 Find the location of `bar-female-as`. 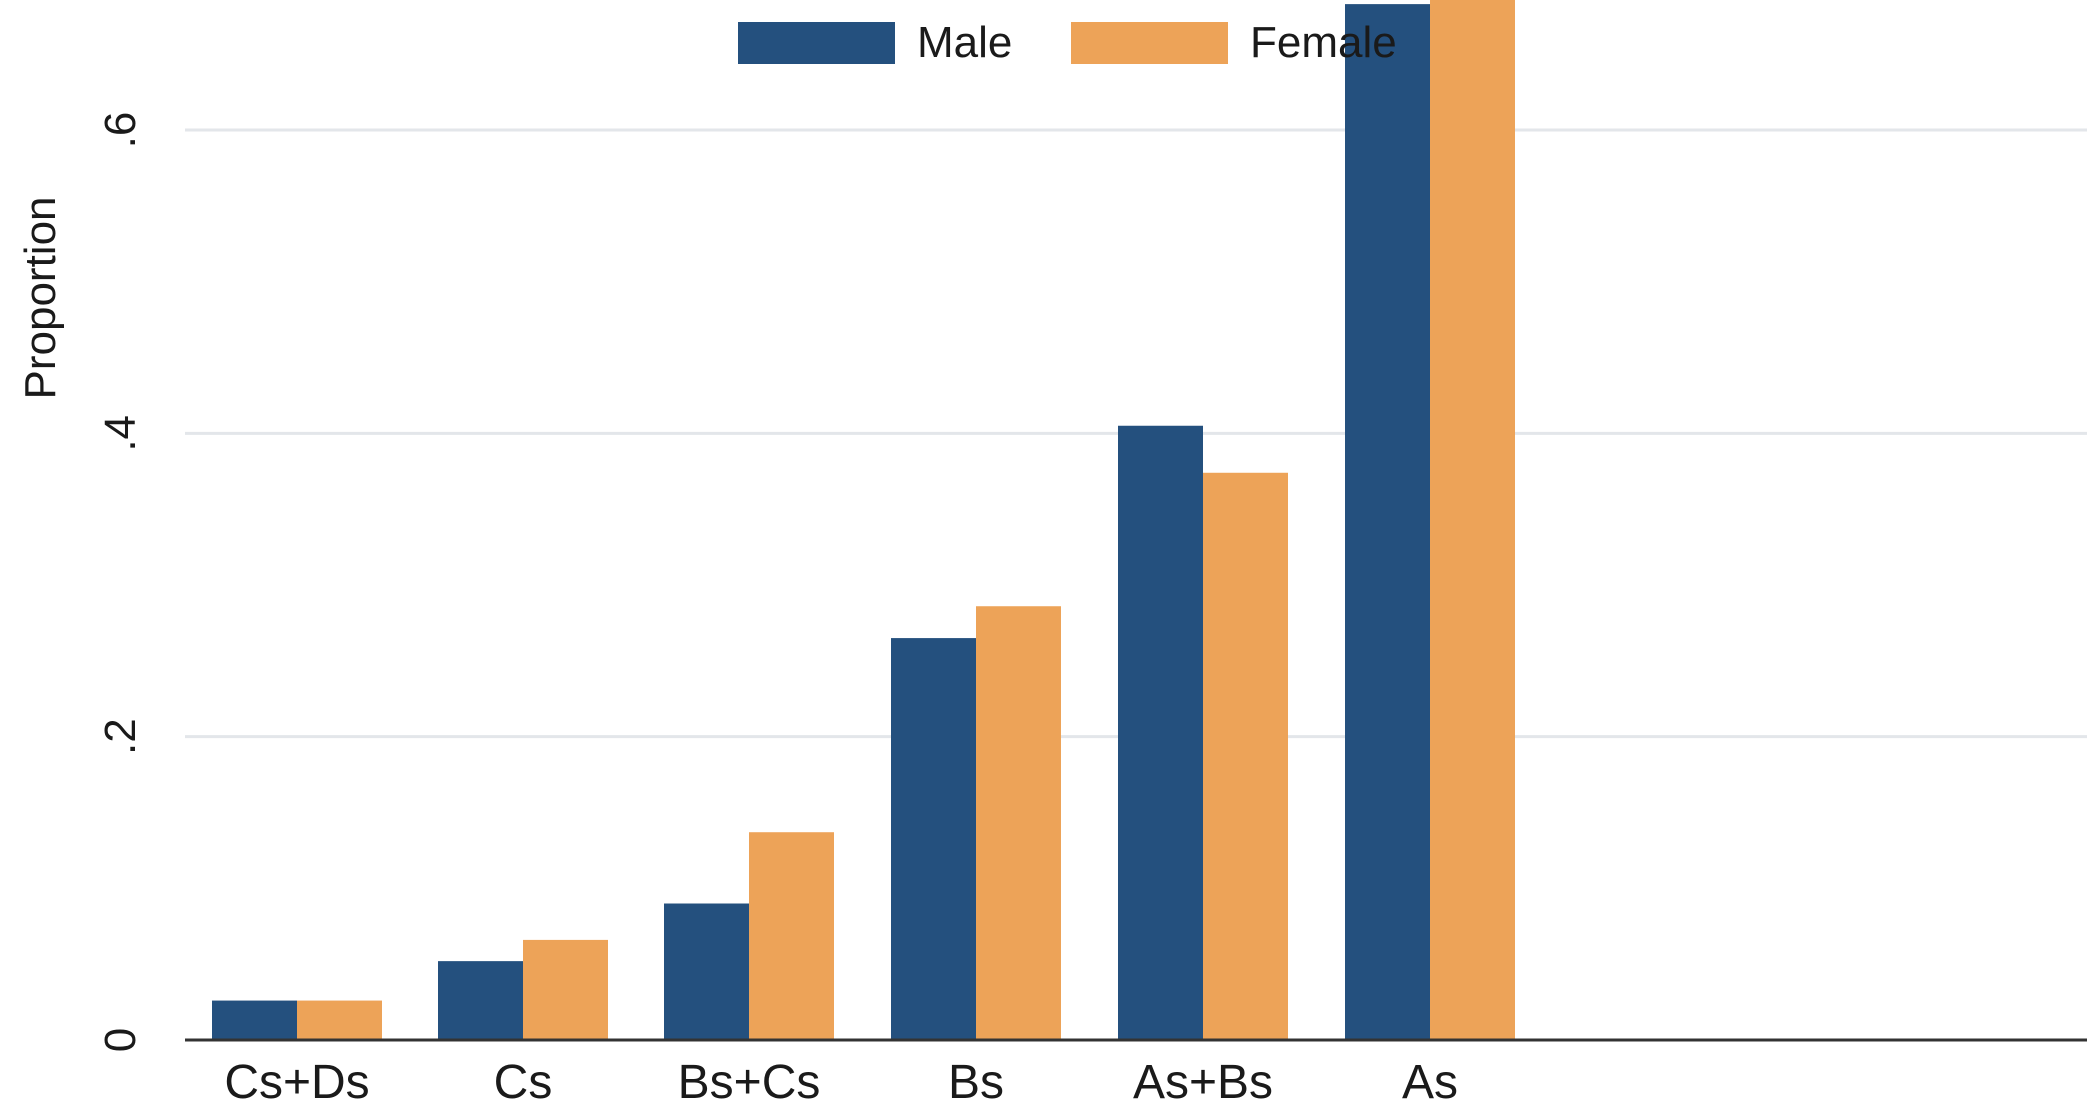

bar-female-as is located at coordinates (1472, 520).